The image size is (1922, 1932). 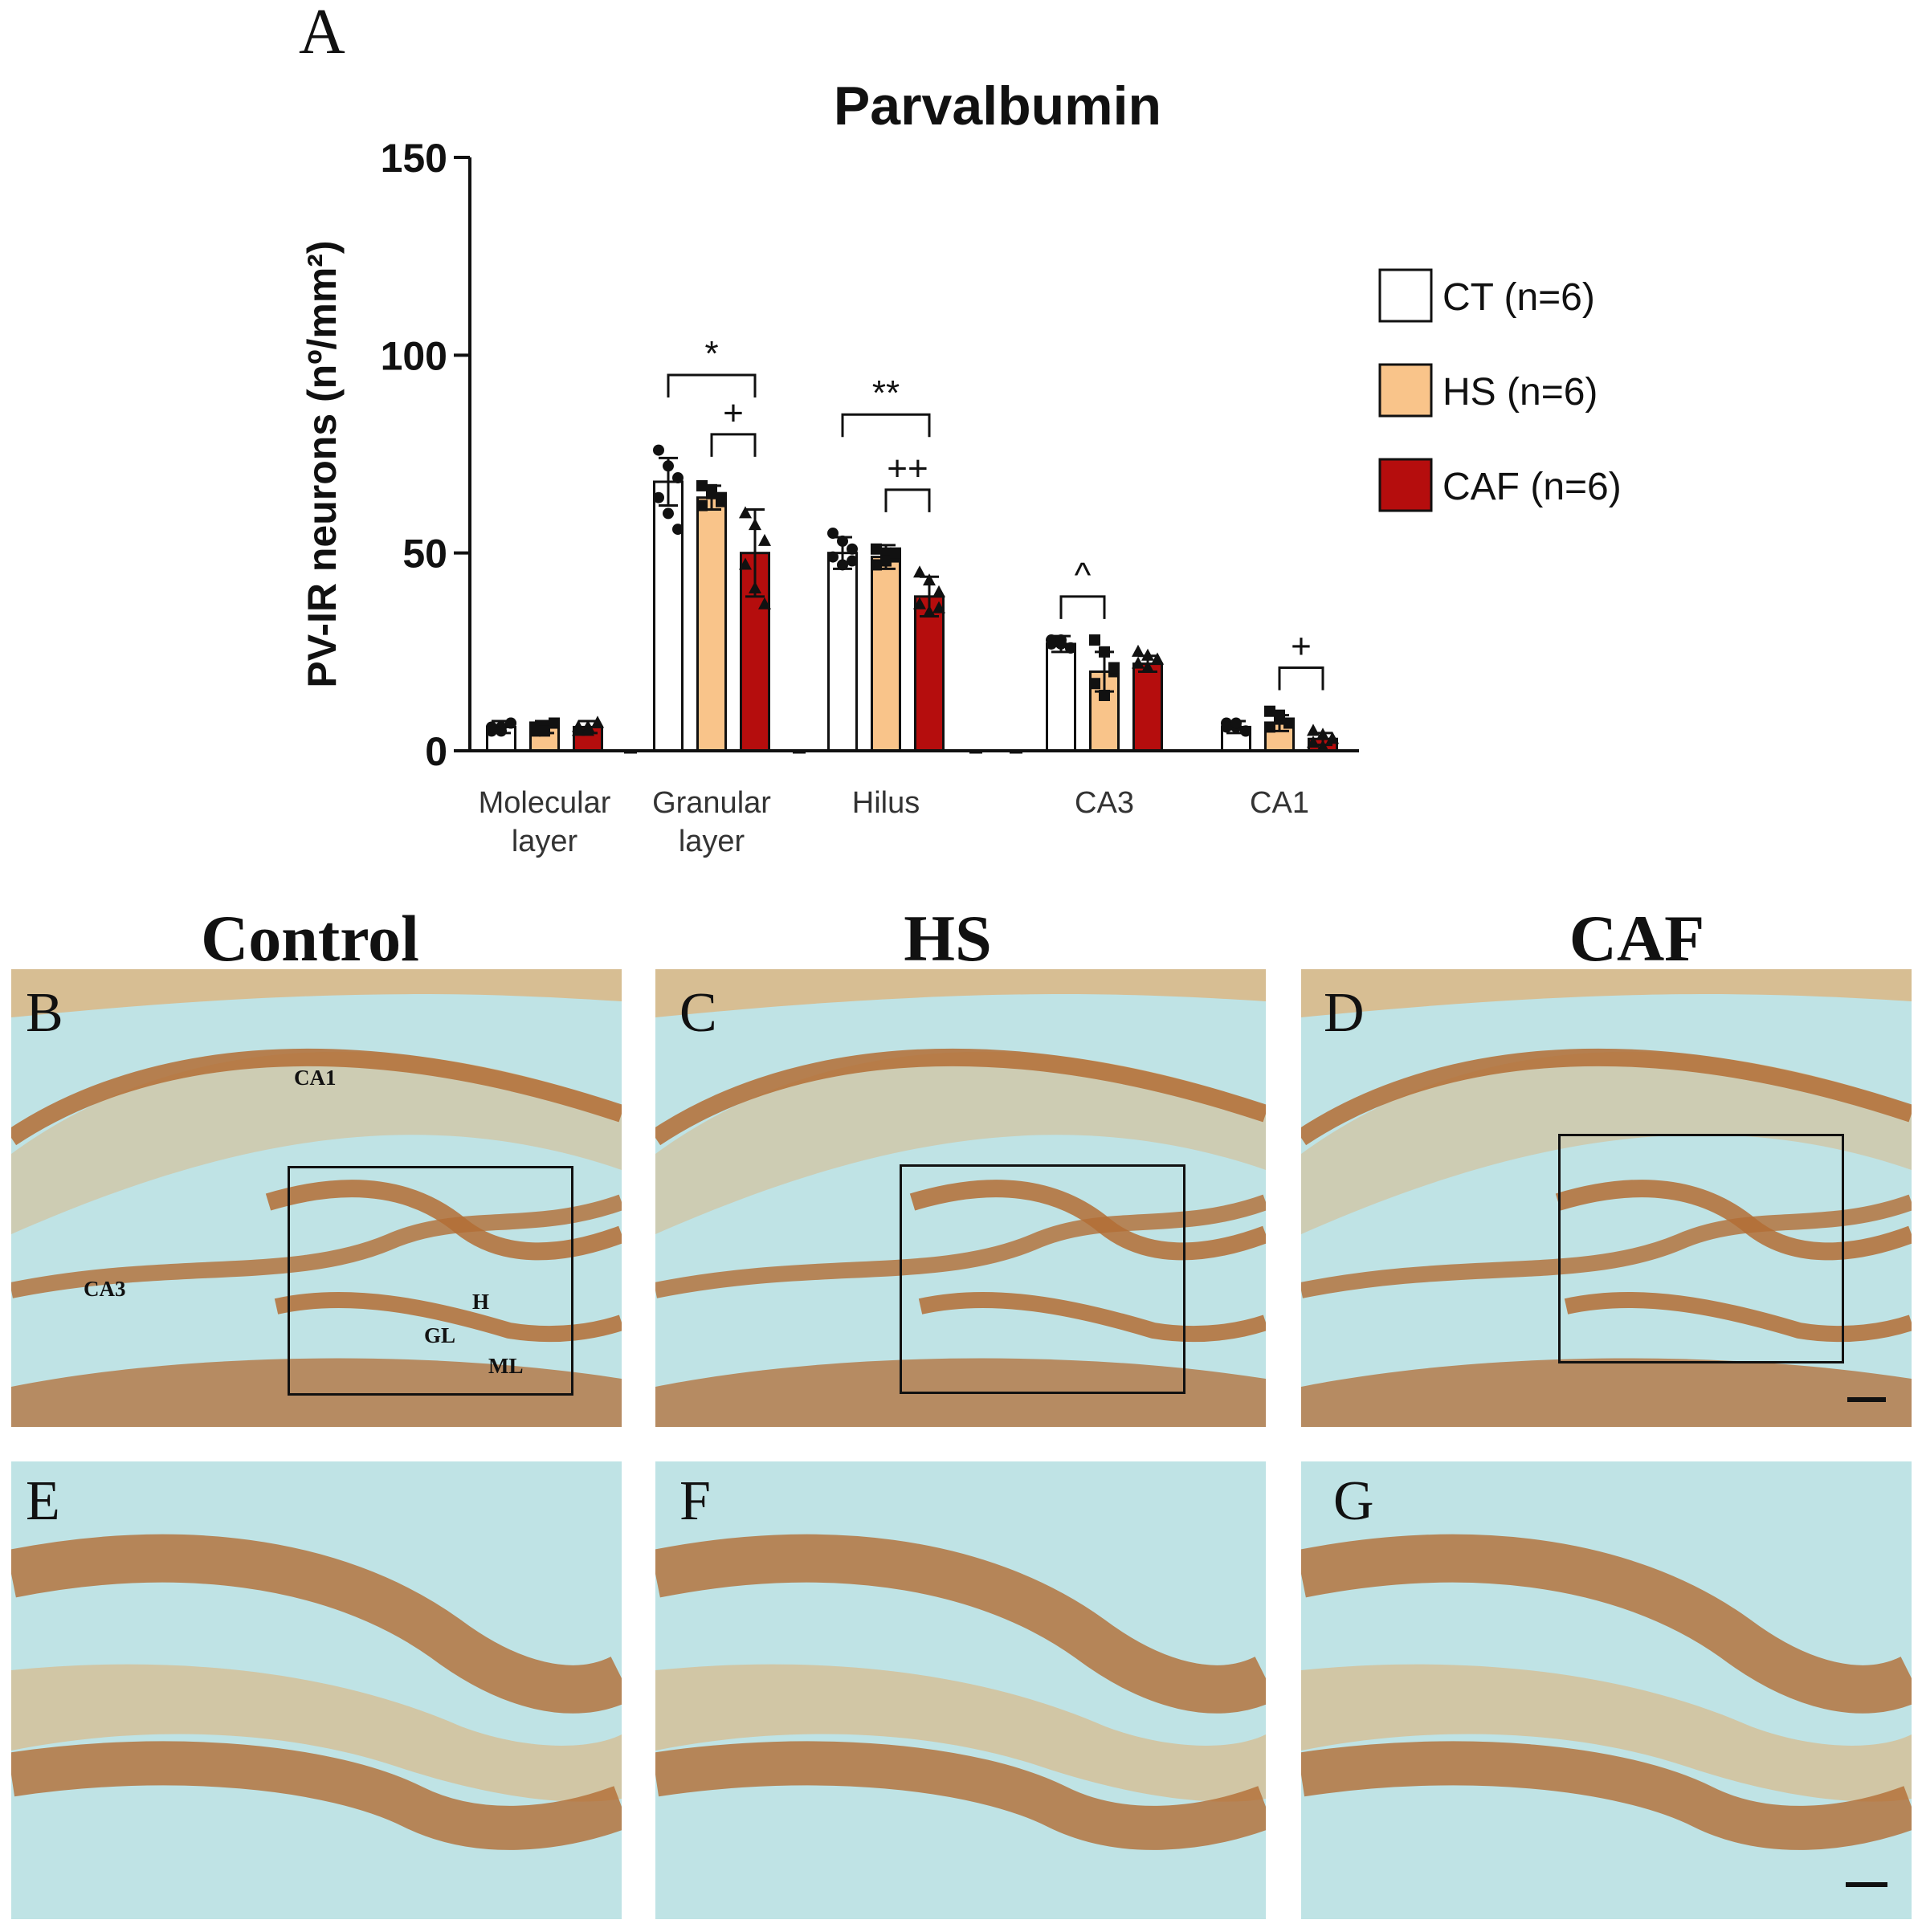 What do you see at coordinates (1733, 1220) in the screenshot?
I see `granular-layer-upper` at bounding box center [1733, 1220].